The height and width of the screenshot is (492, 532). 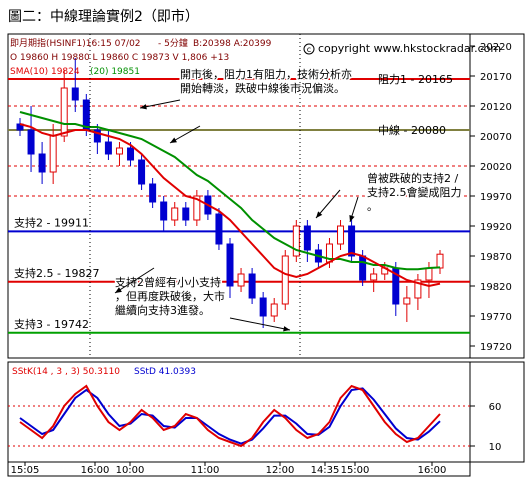 I want to click on time-tick-label: 15:05, so click(x=25, y=470).